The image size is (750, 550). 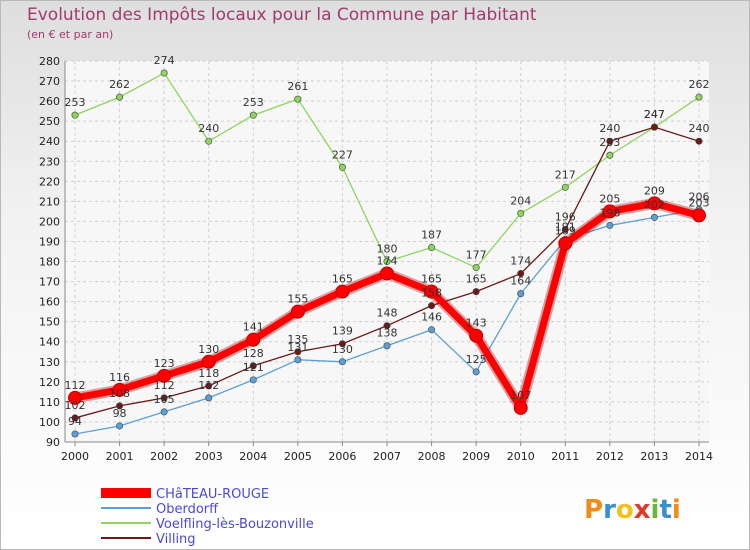 I want to click on data-label: 174, so click(x=387, y=261).